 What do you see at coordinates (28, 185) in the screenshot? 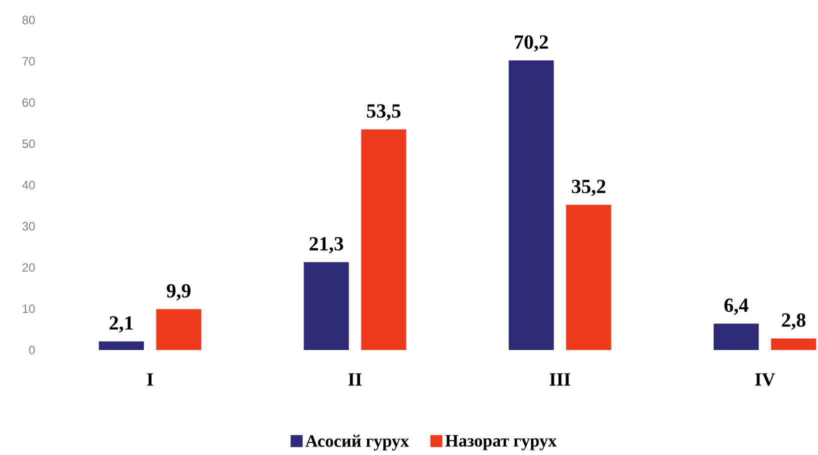
I see `y-tick-label: 40` at bounding box center [28, 185].